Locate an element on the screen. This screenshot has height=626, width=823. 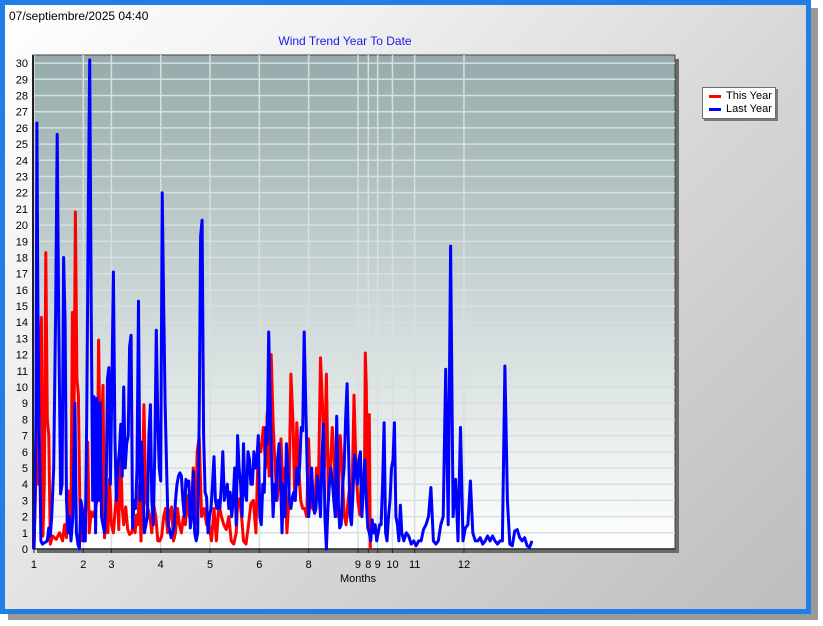
y-tick-label-16: 16 is located at coordinates (22, 291).